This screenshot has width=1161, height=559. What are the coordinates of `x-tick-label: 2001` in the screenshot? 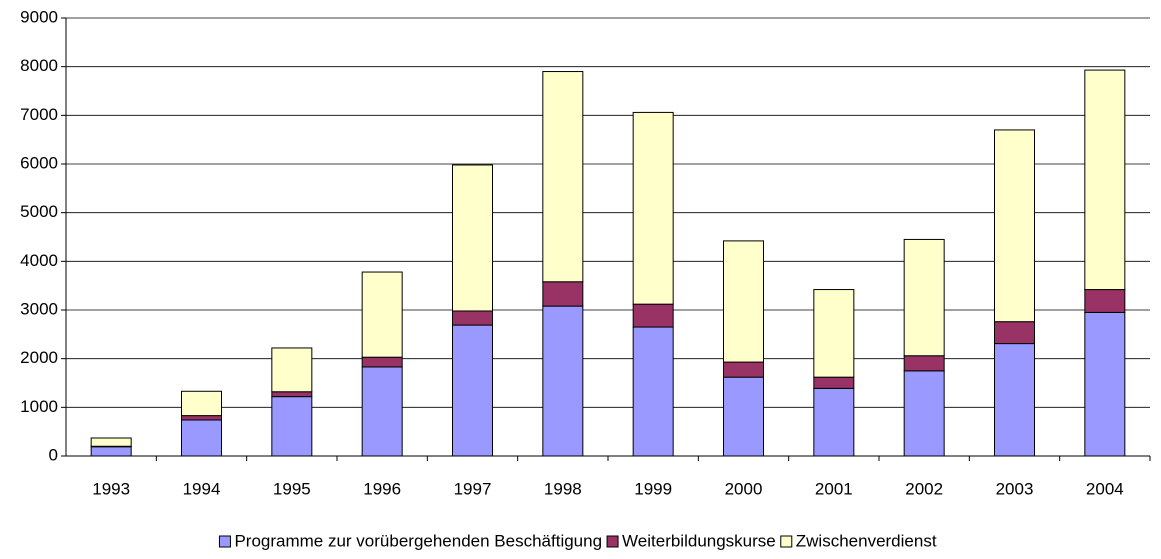 It's located at (834, 488).